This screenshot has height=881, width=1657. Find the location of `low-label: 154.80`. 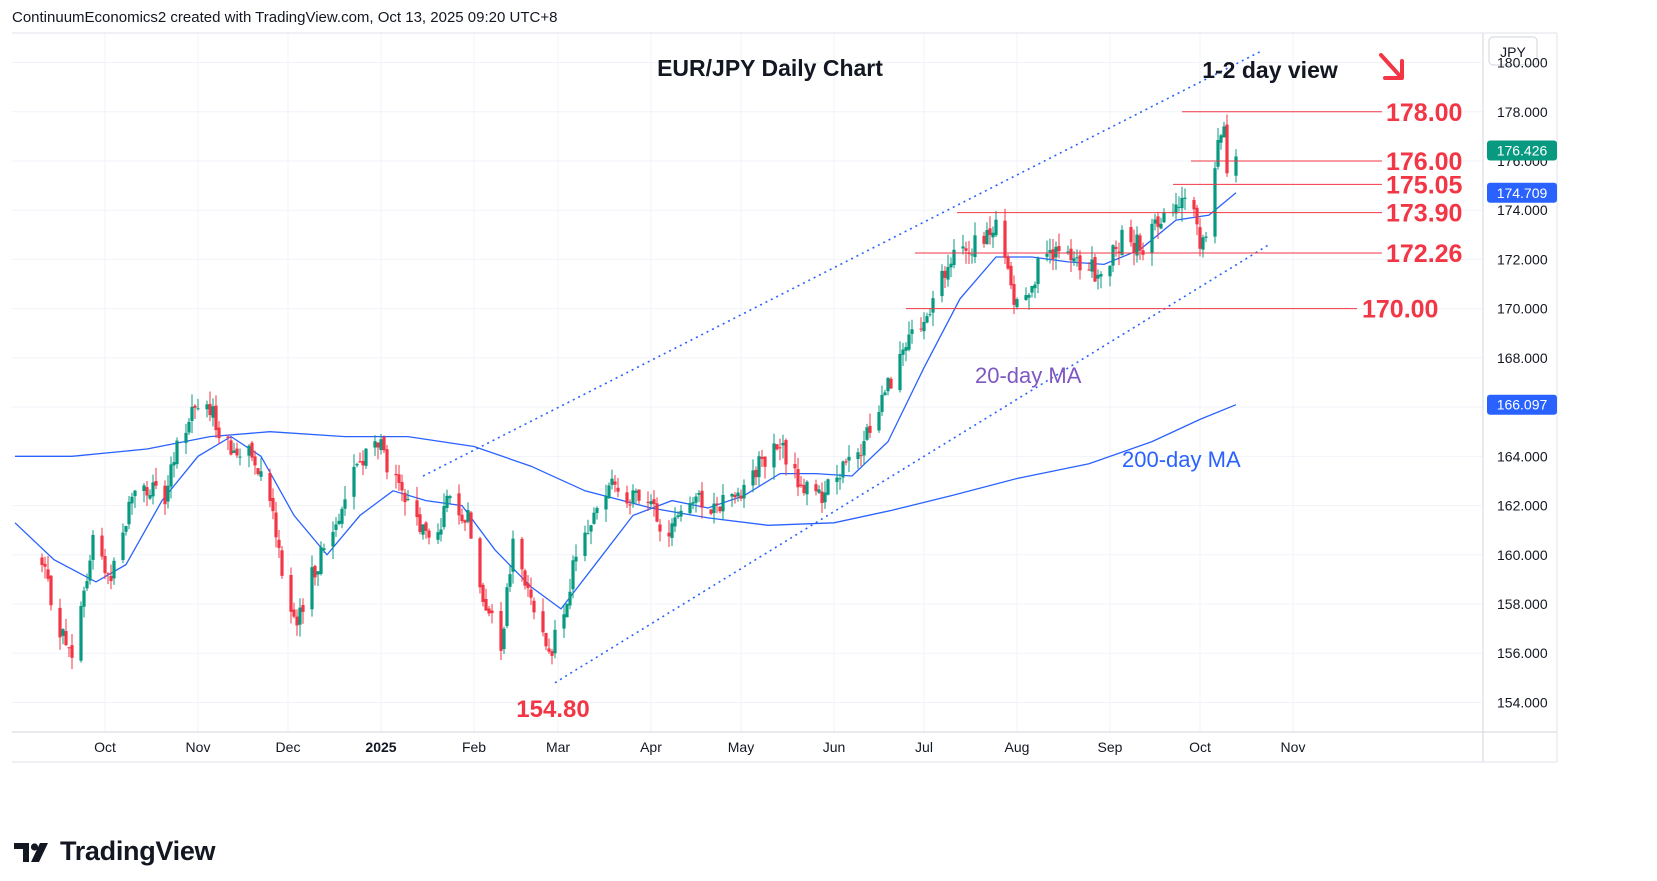

low-label: 154.80 is located at coordinates (552, 709).